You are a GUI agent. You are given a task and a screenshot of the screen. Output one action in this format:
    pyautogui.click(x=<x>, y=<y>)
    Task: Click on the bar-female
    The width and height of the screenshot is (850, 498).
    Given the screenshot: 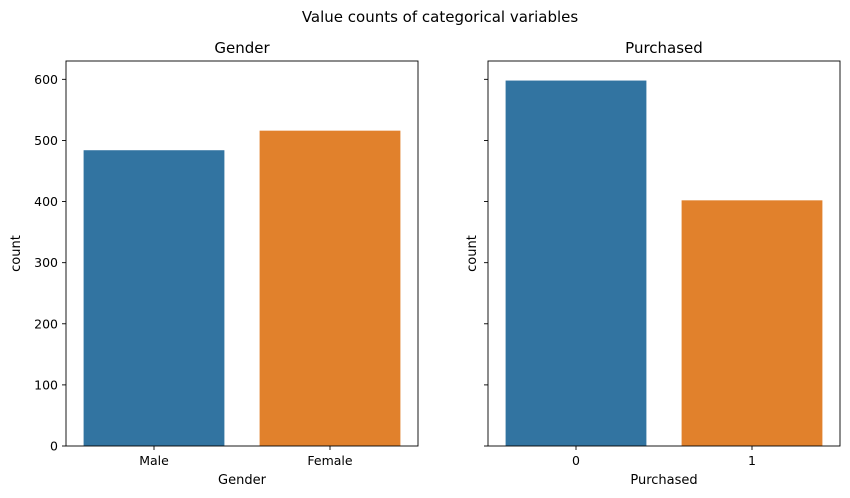 What is the action you would take?
    pyautogui.click(x=330, y=288)
    